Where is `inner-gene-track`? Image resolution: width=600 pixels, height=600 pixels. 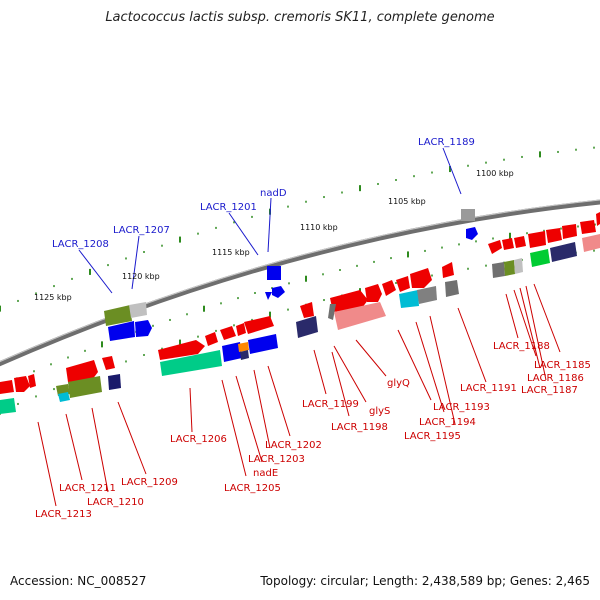 inner-gene-track is located at coordinates (139, 365).